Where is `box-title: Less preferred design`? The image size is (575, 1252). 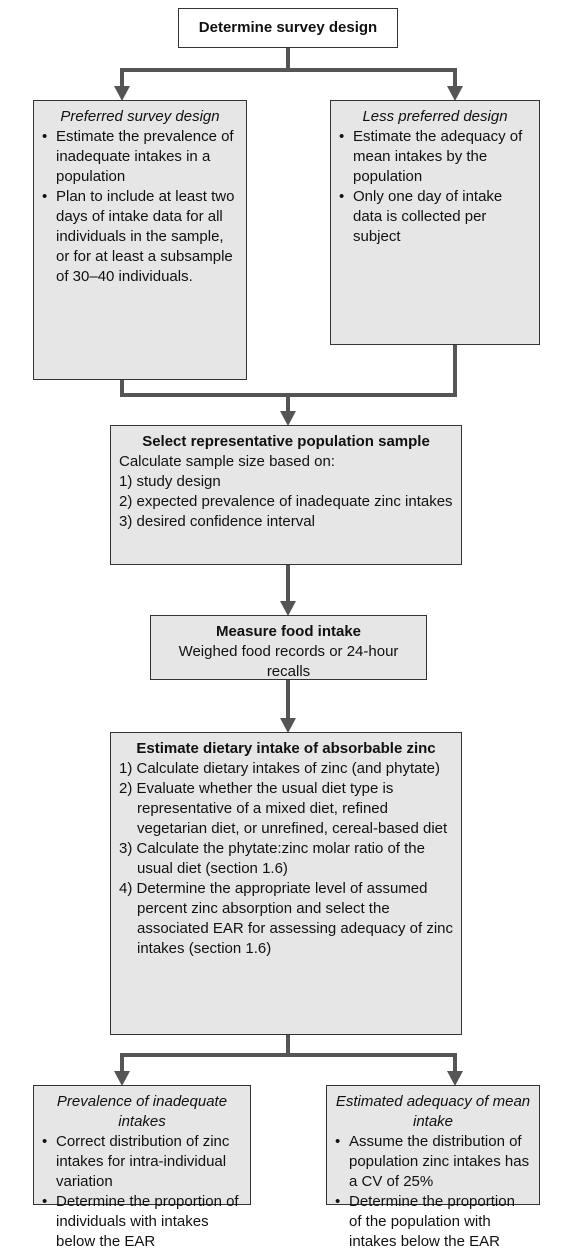 box-title: Less preferred design is located at coordinates (435, 116).